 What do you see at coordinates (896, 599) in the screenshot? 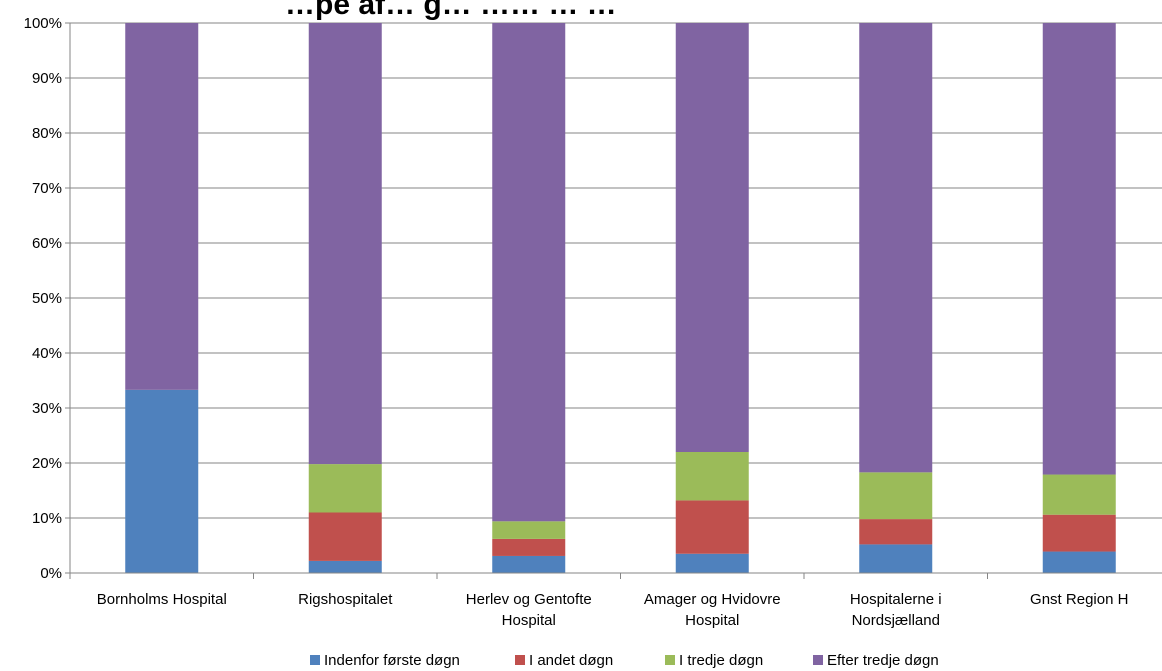
I see `x-category-label: Hospitalerne i` at bounding box center [896, 599].